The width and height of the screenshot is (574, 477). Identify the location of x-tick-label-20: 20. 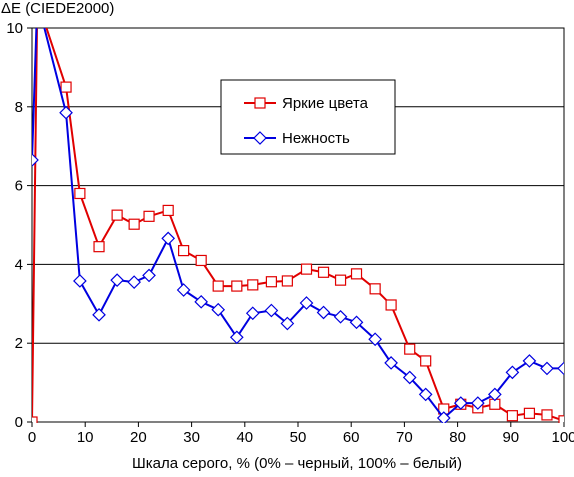
(138, 437).